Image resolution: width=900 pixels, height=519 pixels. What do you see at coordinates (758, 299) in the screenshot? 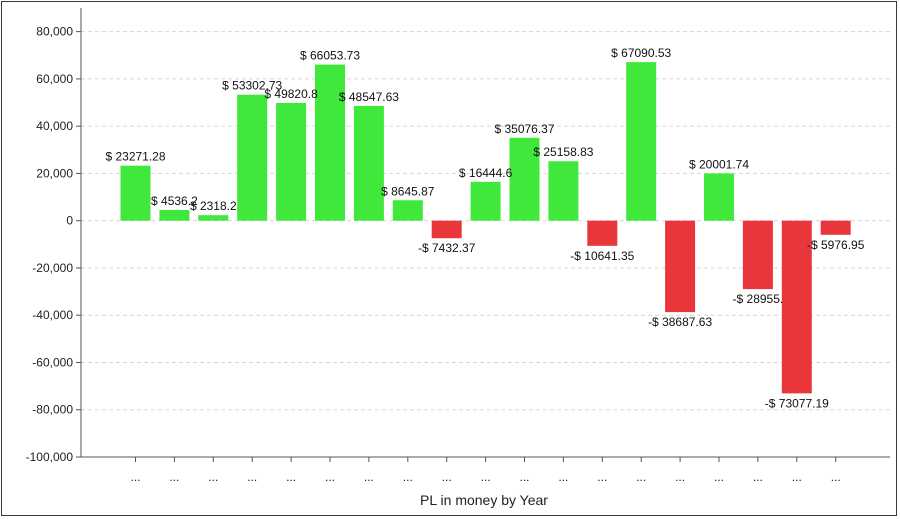
I see `data-label: -$ 28955.` at bounding box center [758, 299].